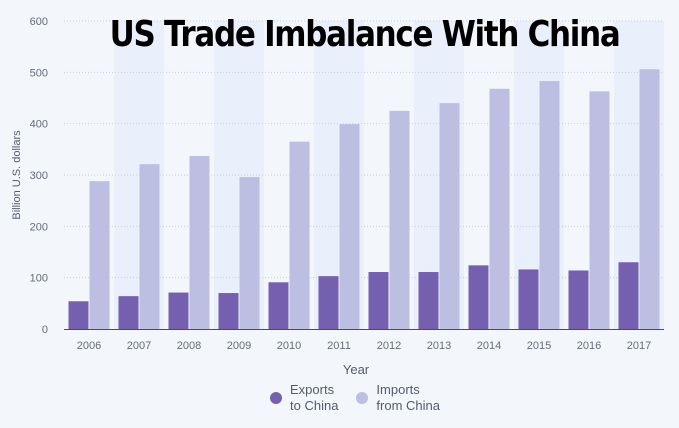  What do you see at coordinates (39, 73) in the screenshot?
I see `y-tick-label: 500` at bounding box center [39, 73].